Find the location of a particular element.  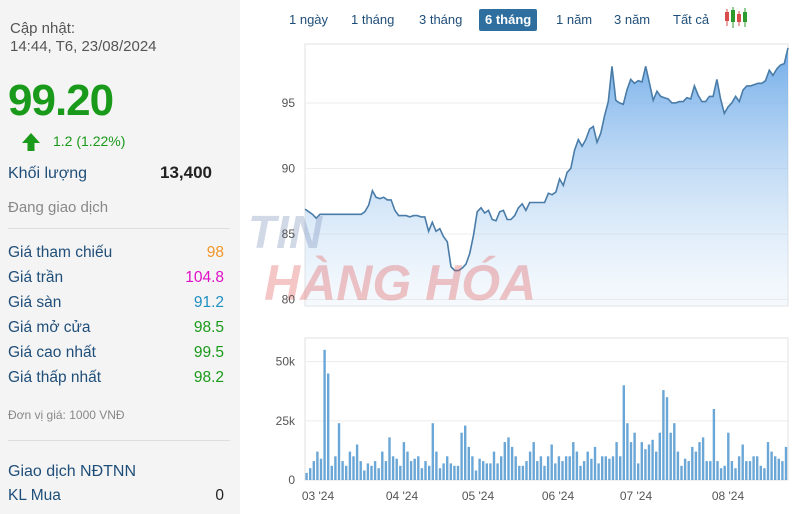

range-button: 3 tháng is located at coordinates (441, 19).